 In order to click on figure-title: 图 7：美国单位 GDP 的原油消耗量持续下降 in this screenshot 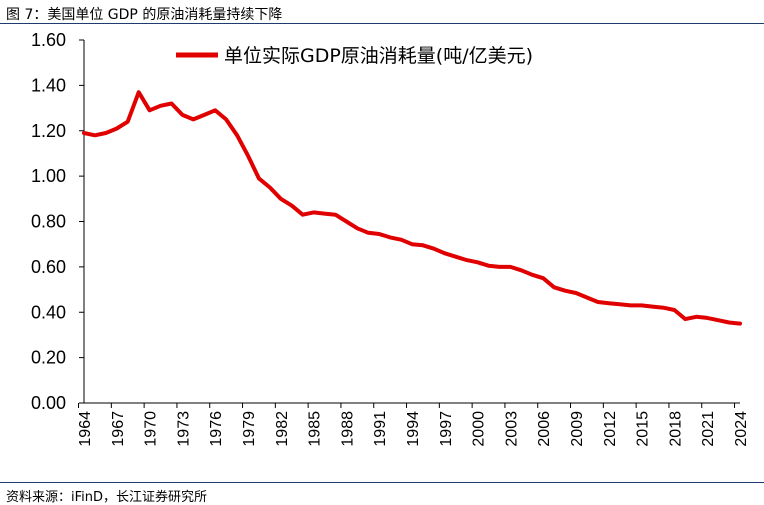, I will do `click(144, 15)`.